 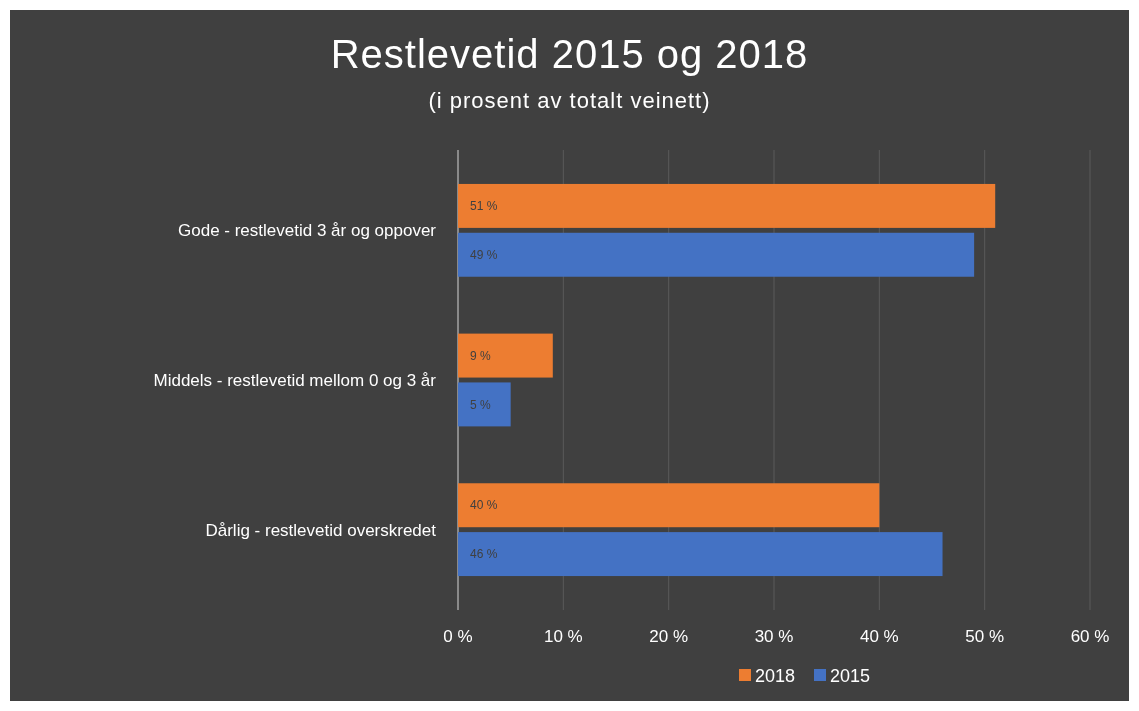 I want to click on data-label: 9 %, so click(x=481, y=355).